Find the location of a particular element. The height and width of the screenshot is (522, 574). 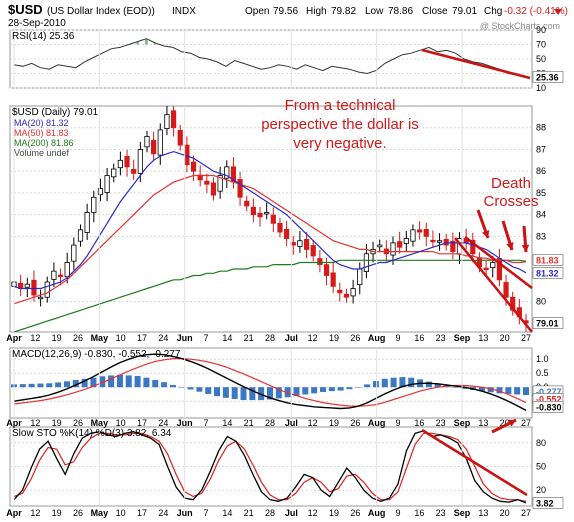

x-tick-label: 20 is located at coordinates (505, 338).